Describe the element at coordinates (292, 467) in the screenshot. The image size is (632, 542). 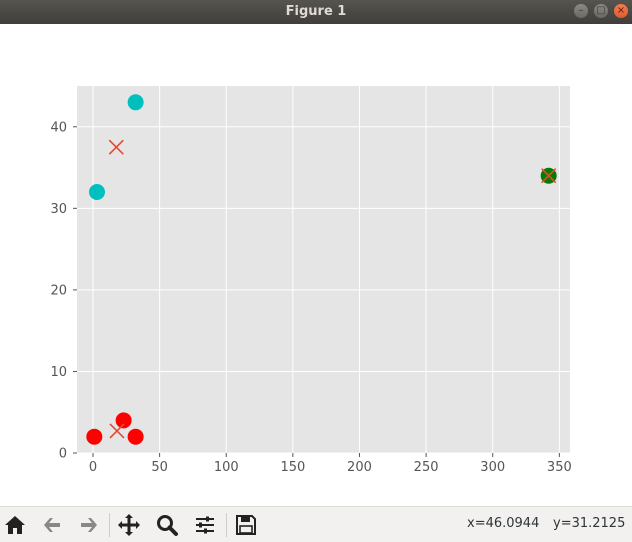
I see `x-tick-label: 150` at that location.